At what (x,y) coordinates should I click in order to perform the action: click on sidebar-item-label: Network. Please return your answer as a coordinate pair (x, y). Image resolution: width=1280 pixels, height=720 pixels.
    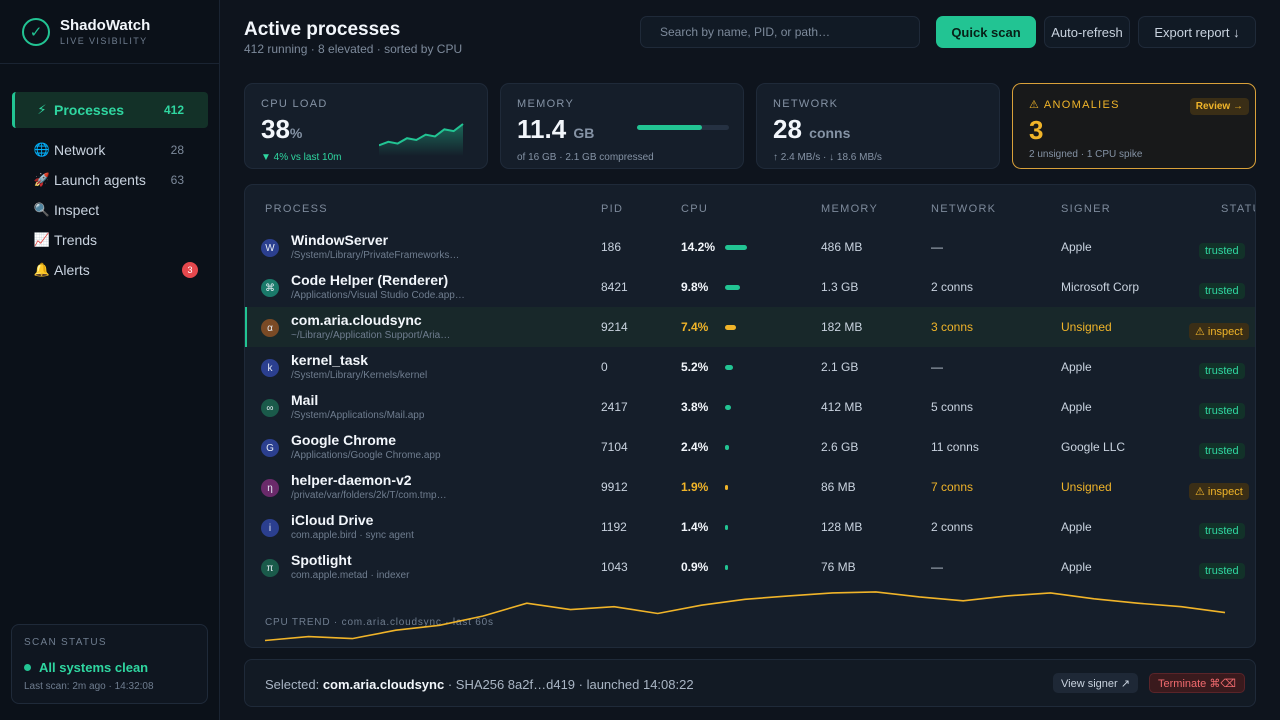
    Looking at the image, I should click on (80, 150).